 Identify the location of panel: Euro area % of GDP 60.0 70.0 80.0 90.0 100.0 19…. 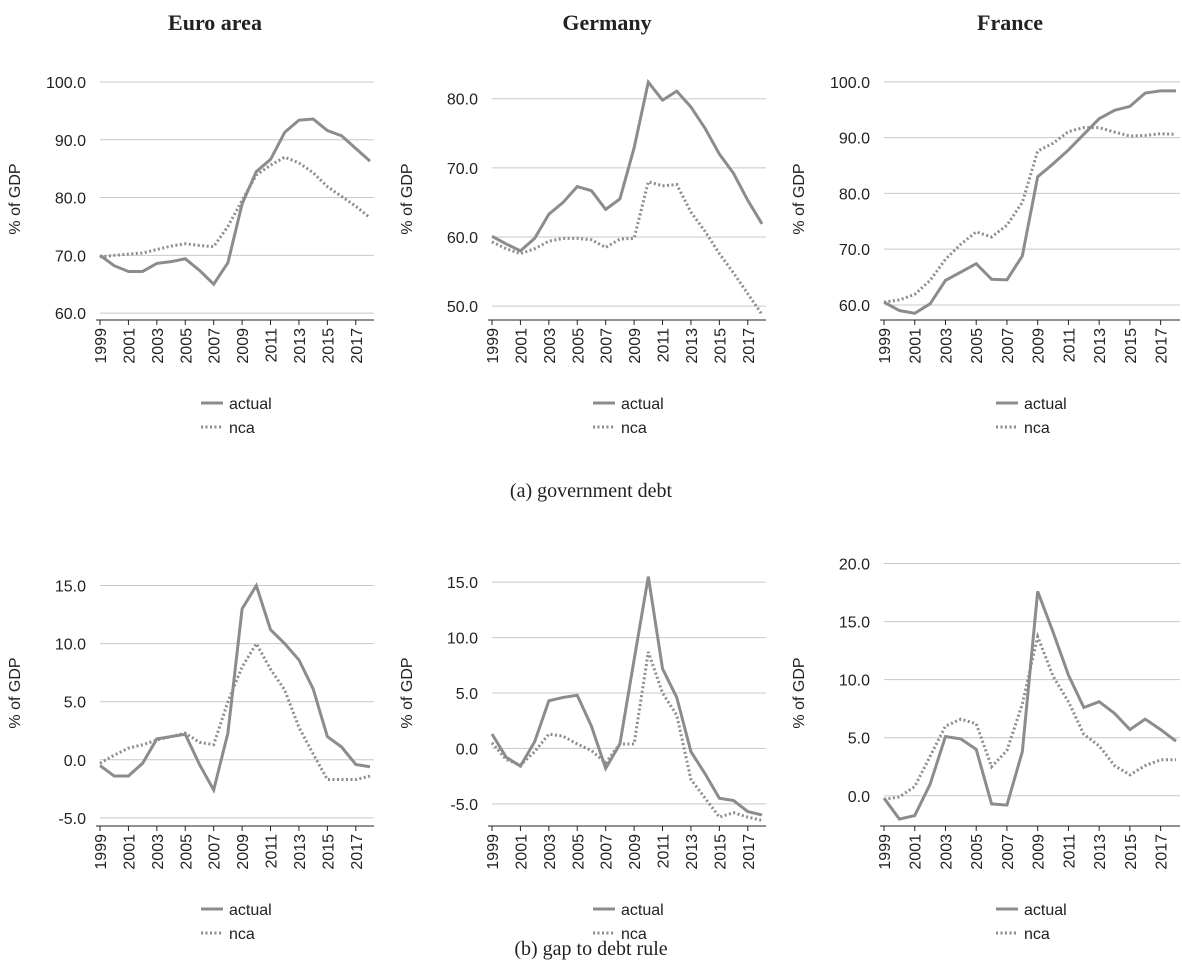
(190, 223).